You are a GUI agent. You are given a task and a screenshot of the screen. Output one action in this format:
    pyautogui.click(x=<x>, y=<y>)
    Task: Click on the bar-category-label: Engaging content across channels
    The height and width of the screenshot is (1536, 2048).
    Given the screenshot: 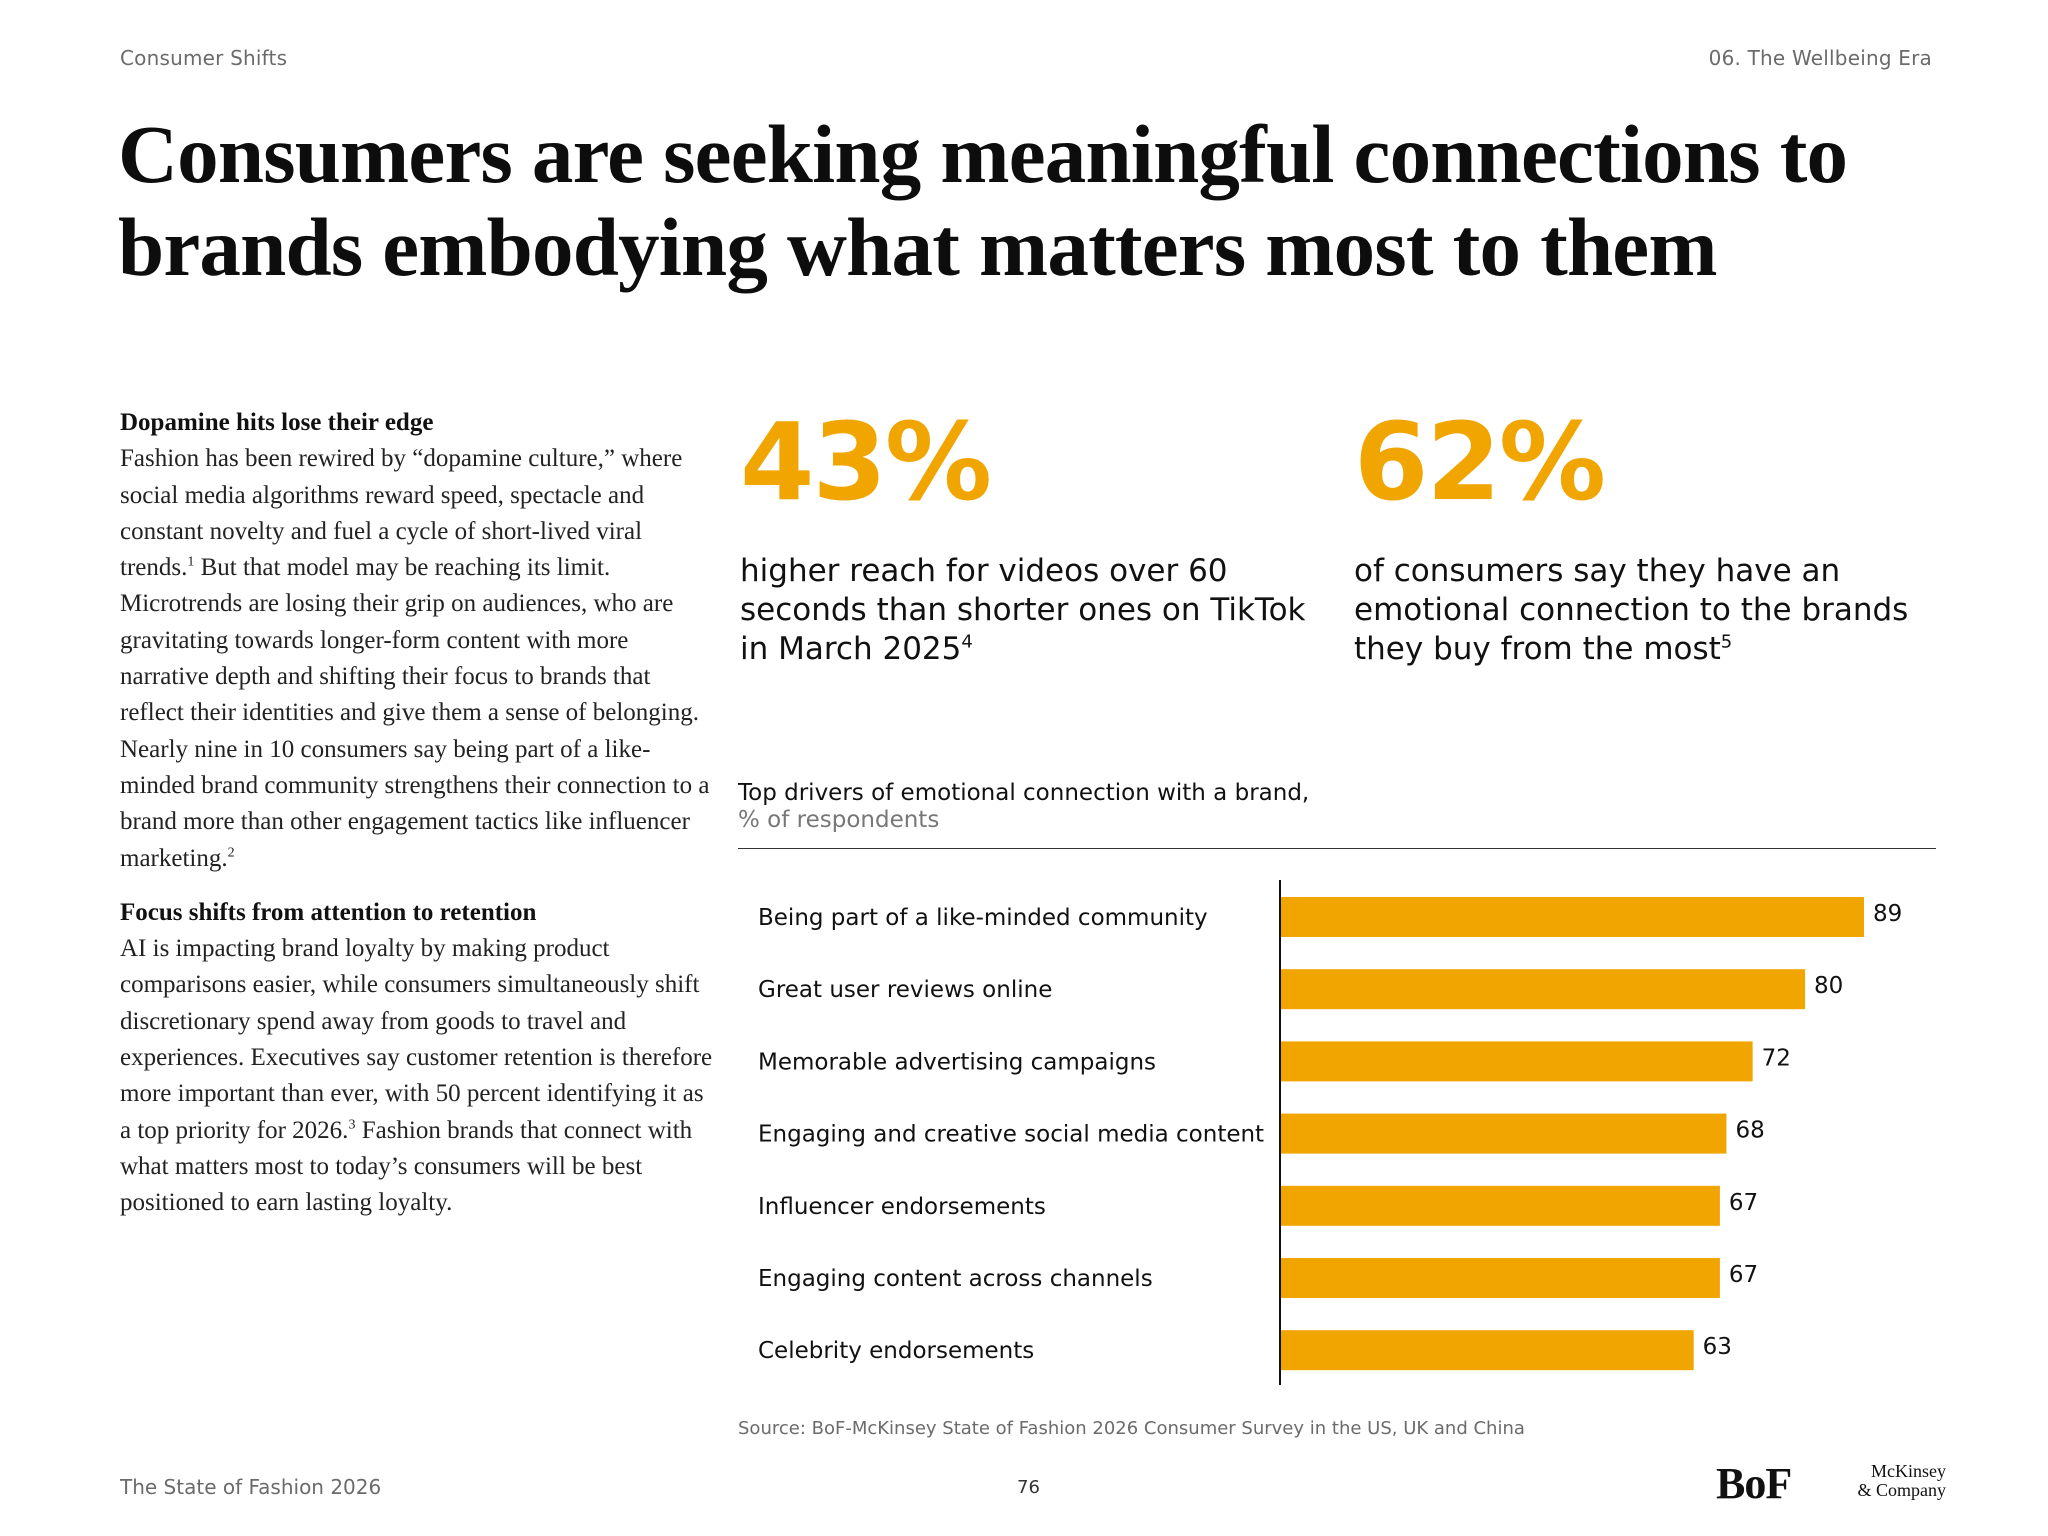 What is the action you would take?
    pyautogui.click(x=955, y=1279)
    